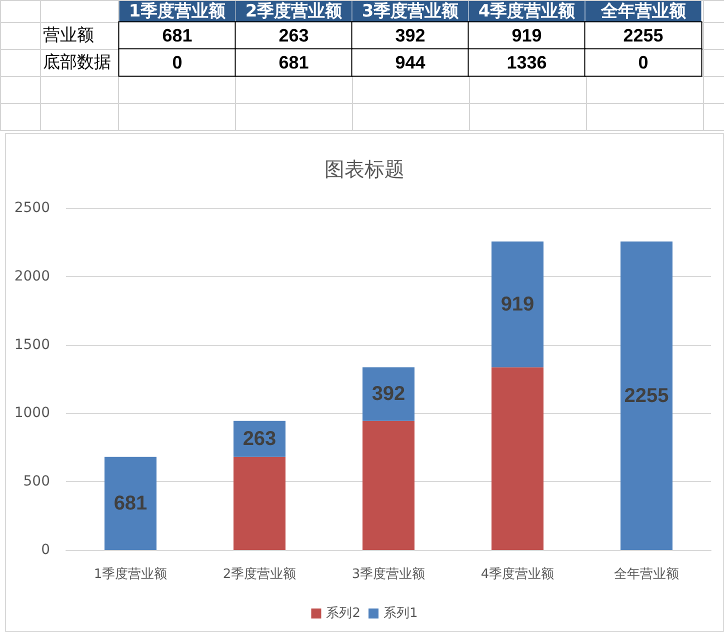 This screenshot has width=724, height=632. What do you see at coordinates (32, 344) in the screenshot?
I see `y-tick-label: 1500` at bounding box center [32, 344].